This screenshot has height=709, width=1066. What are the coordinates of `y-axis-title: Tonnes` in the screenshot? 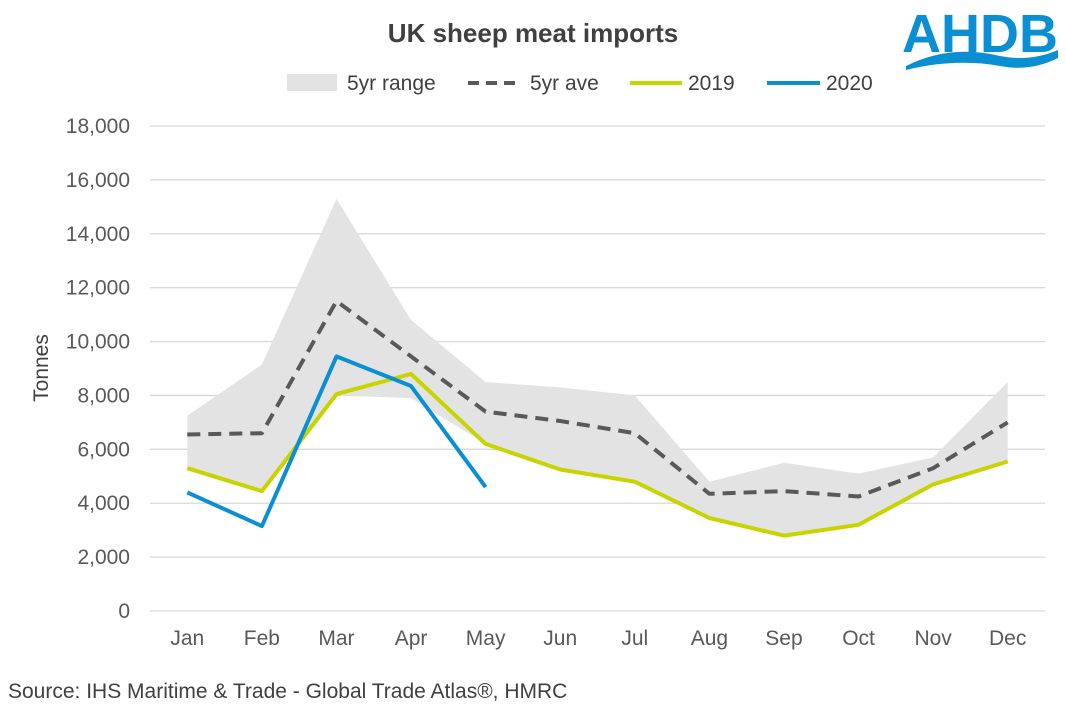 It's located at (41, 368).